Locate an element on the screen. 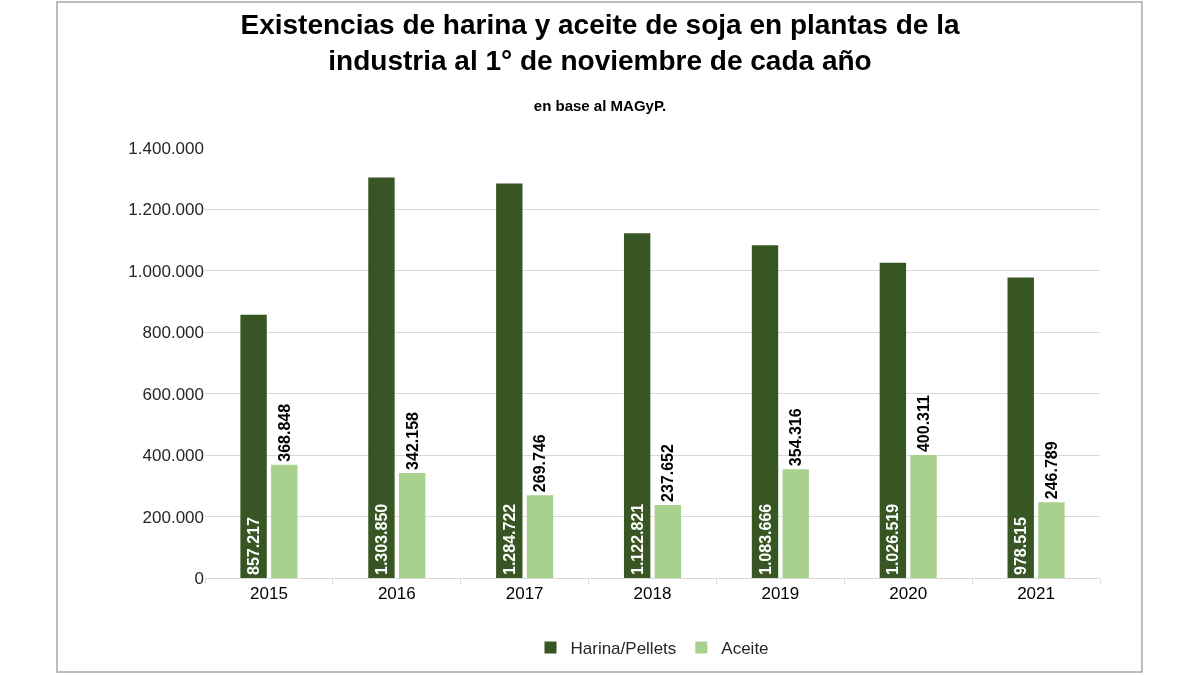 Image resolution: width=1200 pixels, height=675 pixels. x-tick-label: 2016 is located at coordinates (396, 594).